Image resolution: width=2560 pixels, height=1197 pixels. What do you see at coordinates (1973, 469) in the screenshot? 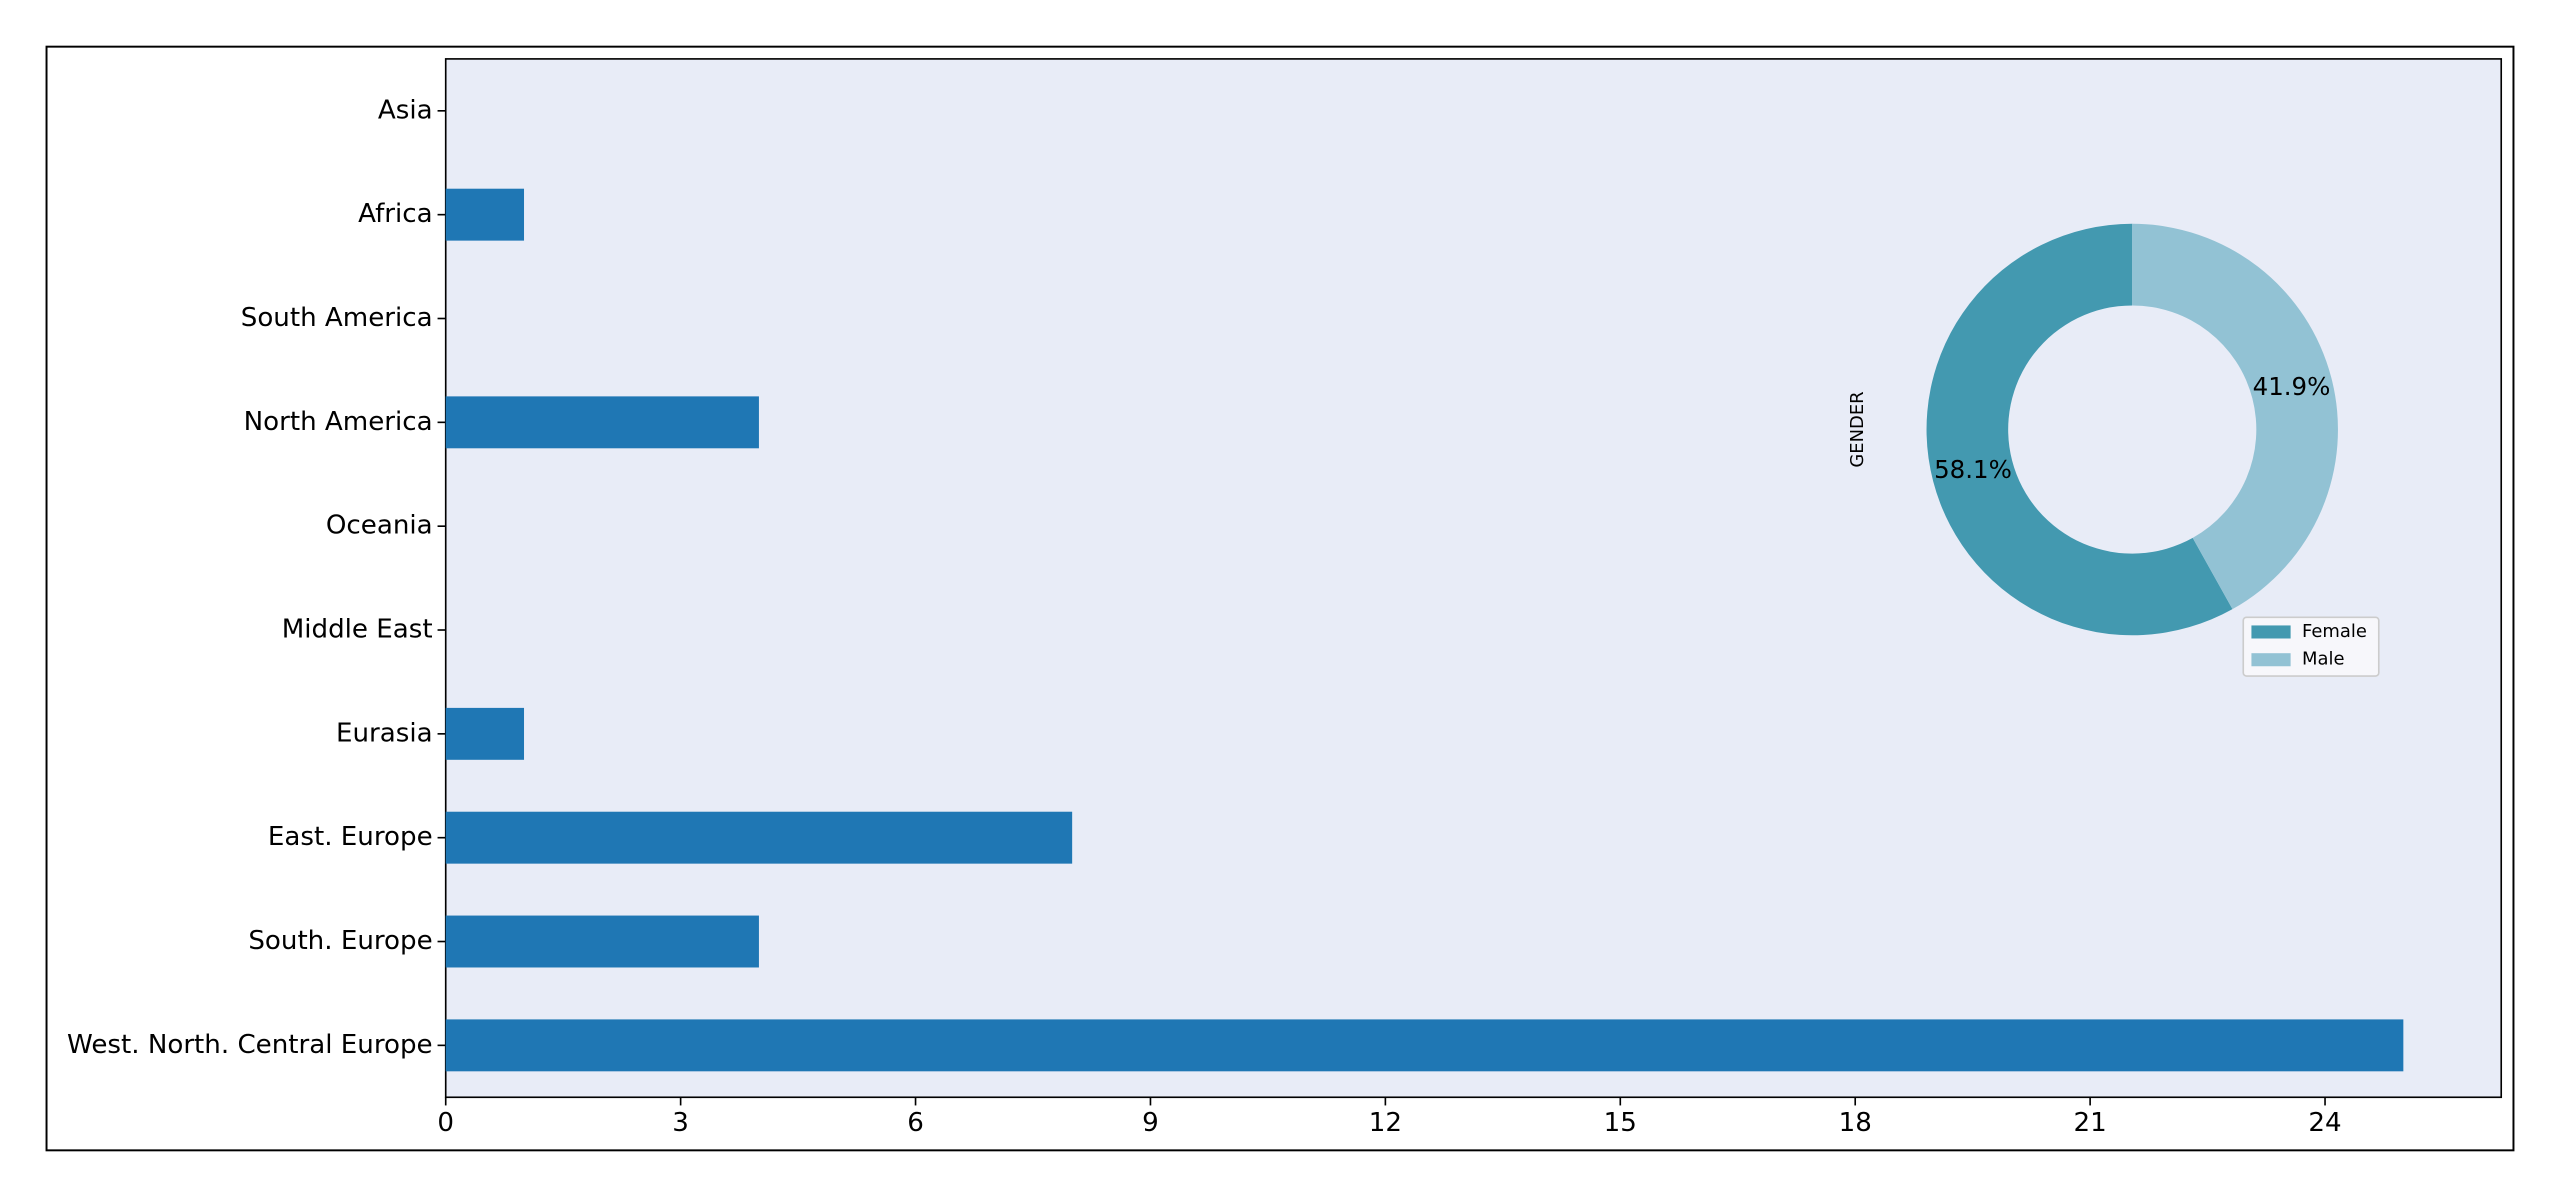
I see `slice-label: 58.1%` at bounding box center [1973, 469].